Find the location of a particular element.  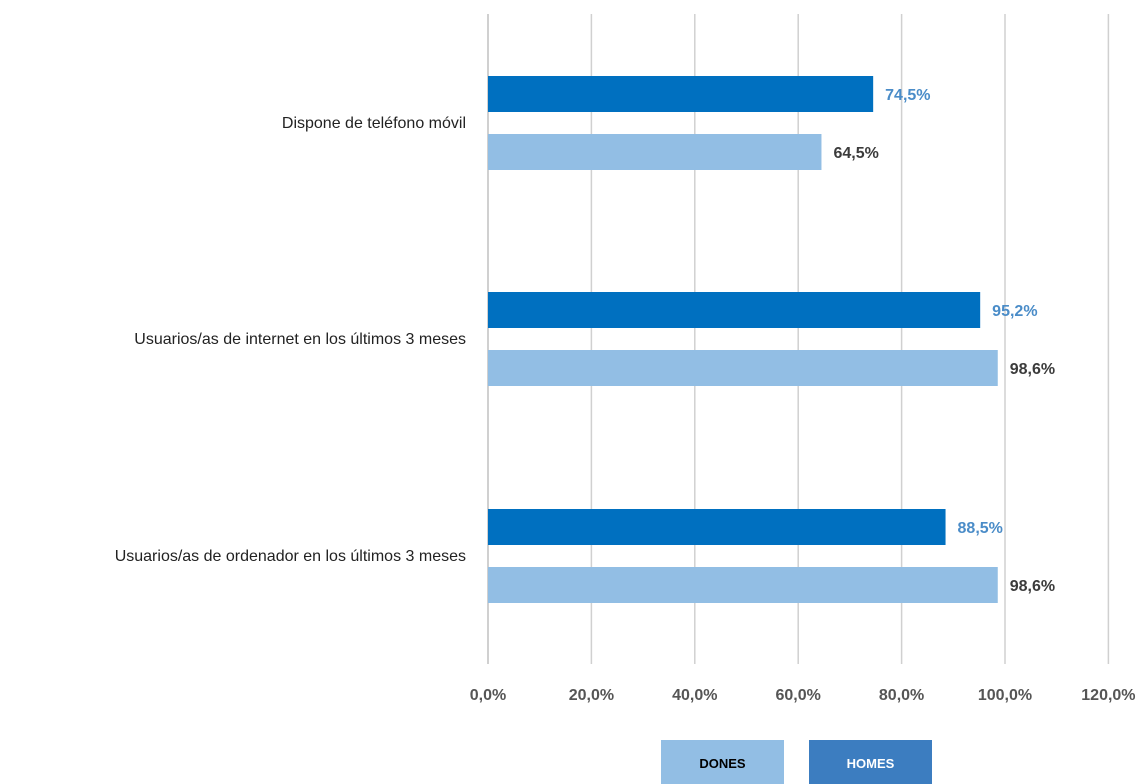

legend-label-dones: DONES is located at coordinates (722, 763).